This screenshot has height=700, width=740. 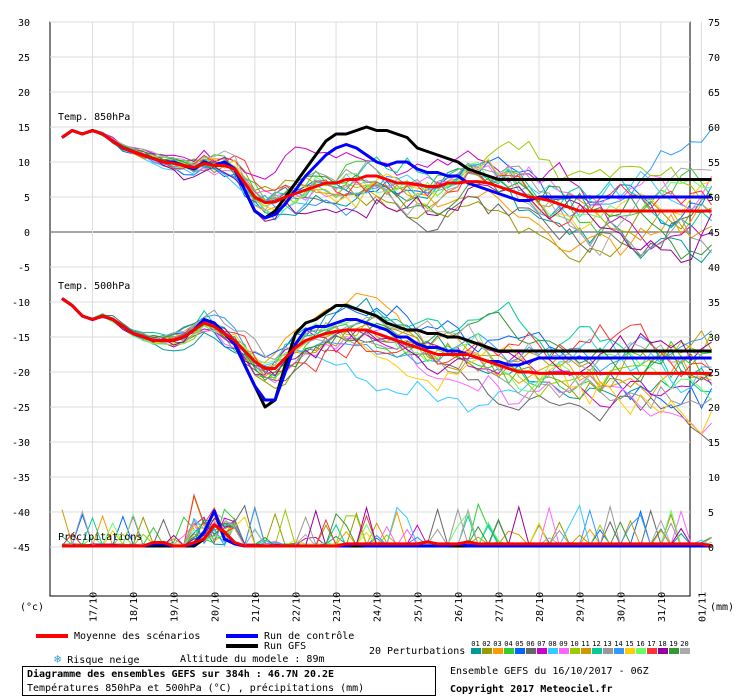 I want to click on legend-control: Run de contrôle, so click(x=290, y=636).